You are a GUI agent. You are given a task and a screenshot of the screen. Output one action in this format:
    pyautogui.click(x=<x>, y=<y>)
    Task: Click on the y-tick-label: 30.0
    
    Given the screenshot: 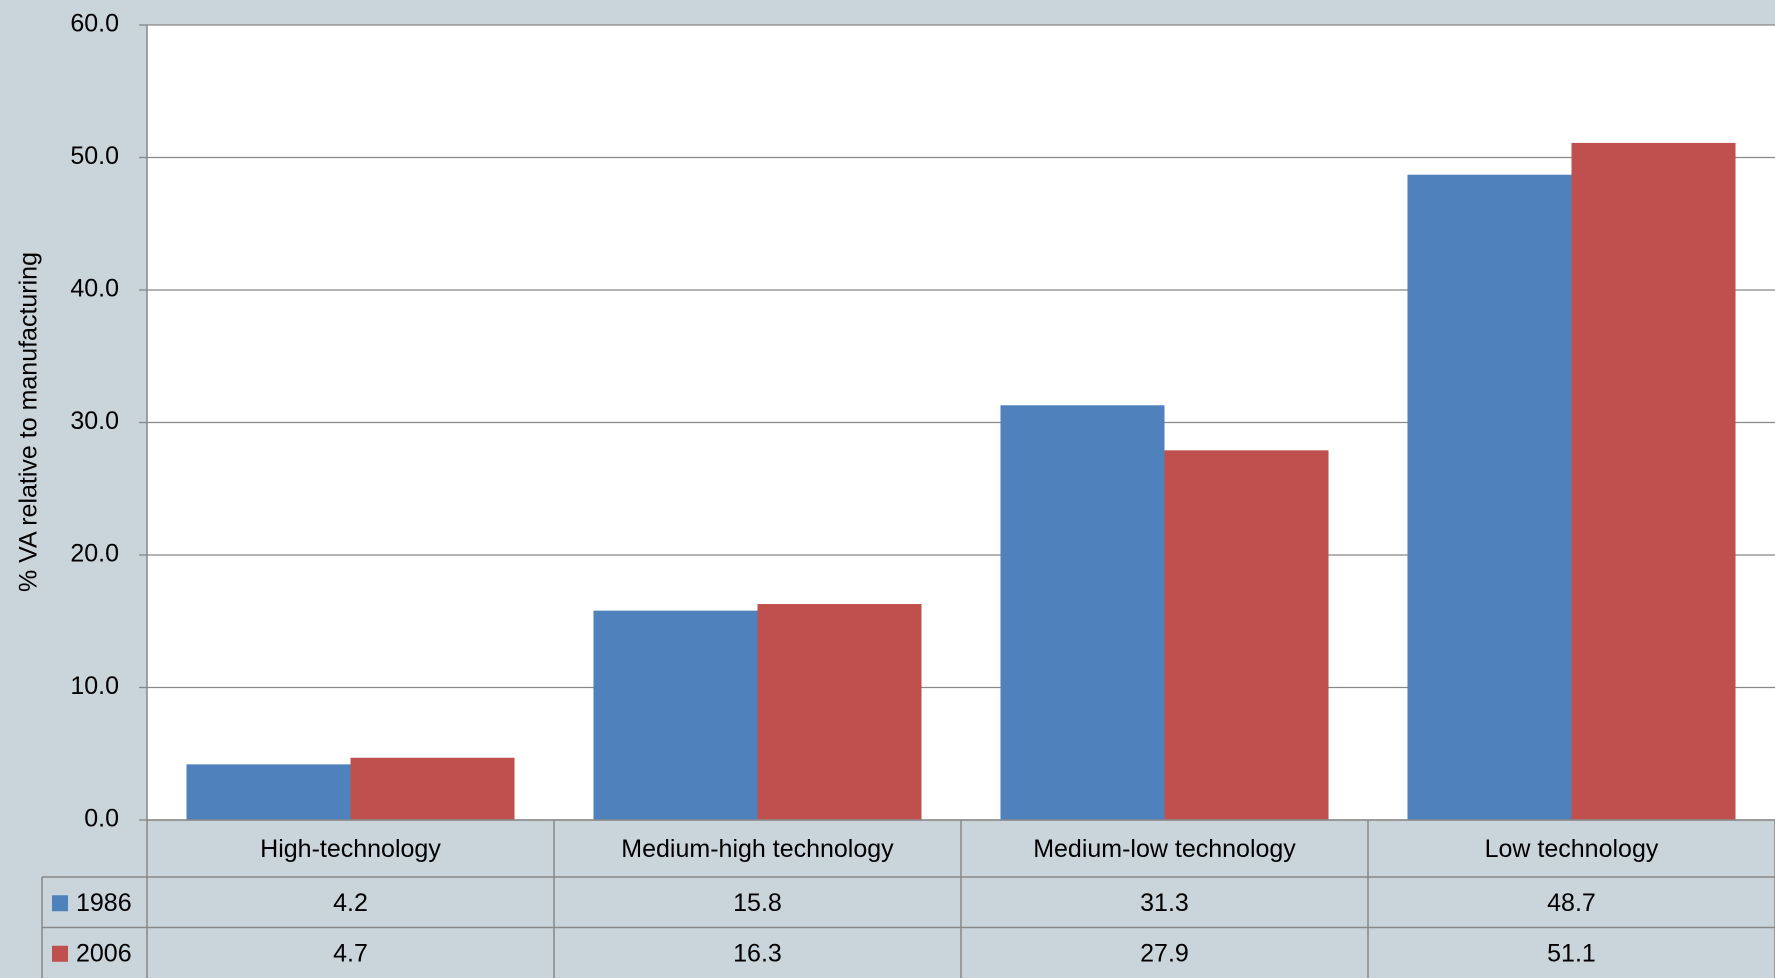 What is the action you would take?
    pyautogui.click(x=94, y=421)
    